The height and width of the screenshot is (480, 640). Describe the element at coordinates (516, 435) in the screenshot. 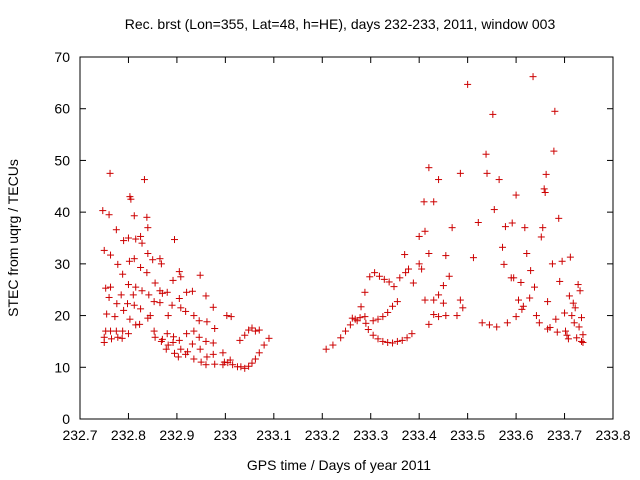

I see `x-tick-label: 233.6` at that location.